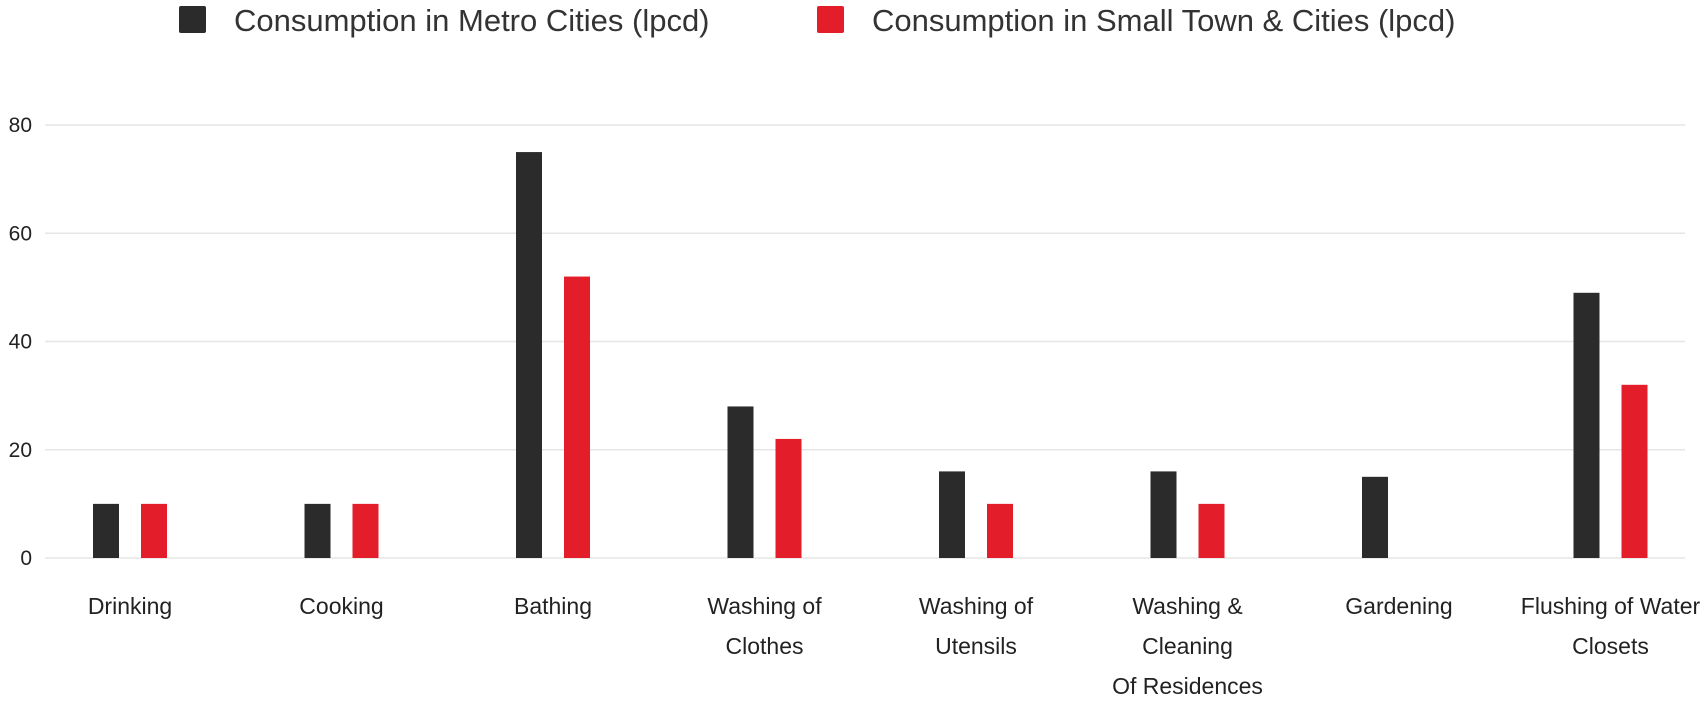 This screenshot has height=711, width=1700. I want to click on x-tick-label: Washing of Utensils, so click(976, 626).